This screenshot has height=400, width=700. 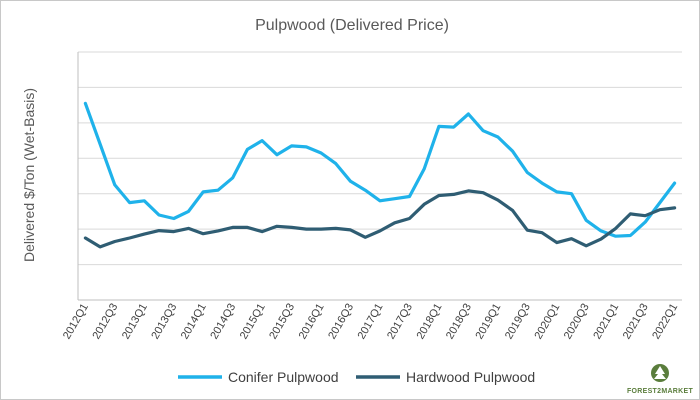 I want to click on legend-label-hardwood: Hardwood Pulpwood, so click(x=470, y=377).